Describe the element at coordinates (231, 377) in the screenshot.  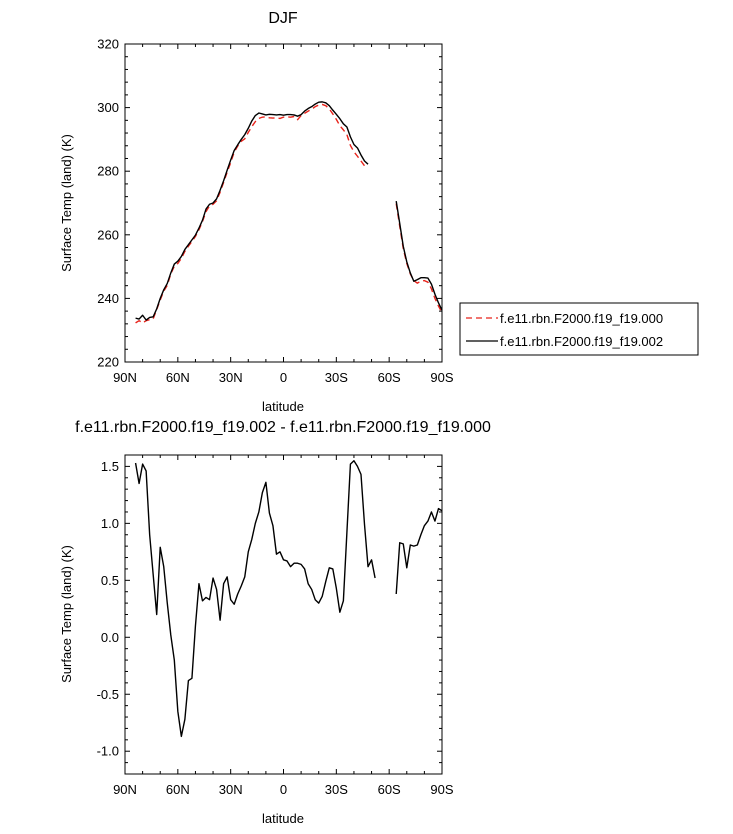
I see `top-x-tick-label: 30N` at that location.